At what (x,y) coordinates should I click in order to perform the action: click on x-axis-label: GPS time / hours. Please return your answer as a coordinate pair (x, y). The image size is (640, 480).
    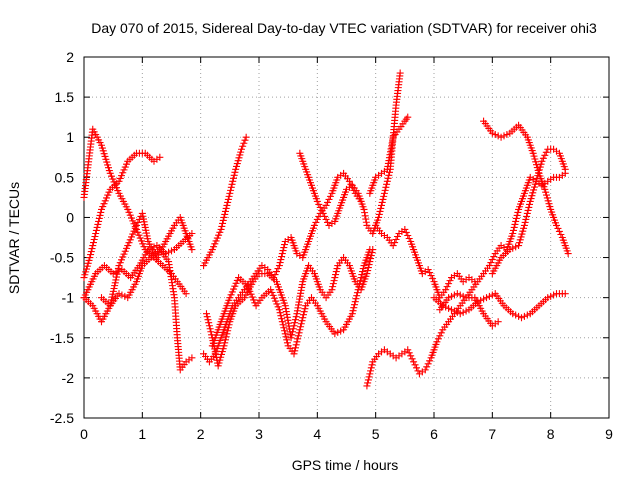
    Looking at the image, I should click on (345, 465).